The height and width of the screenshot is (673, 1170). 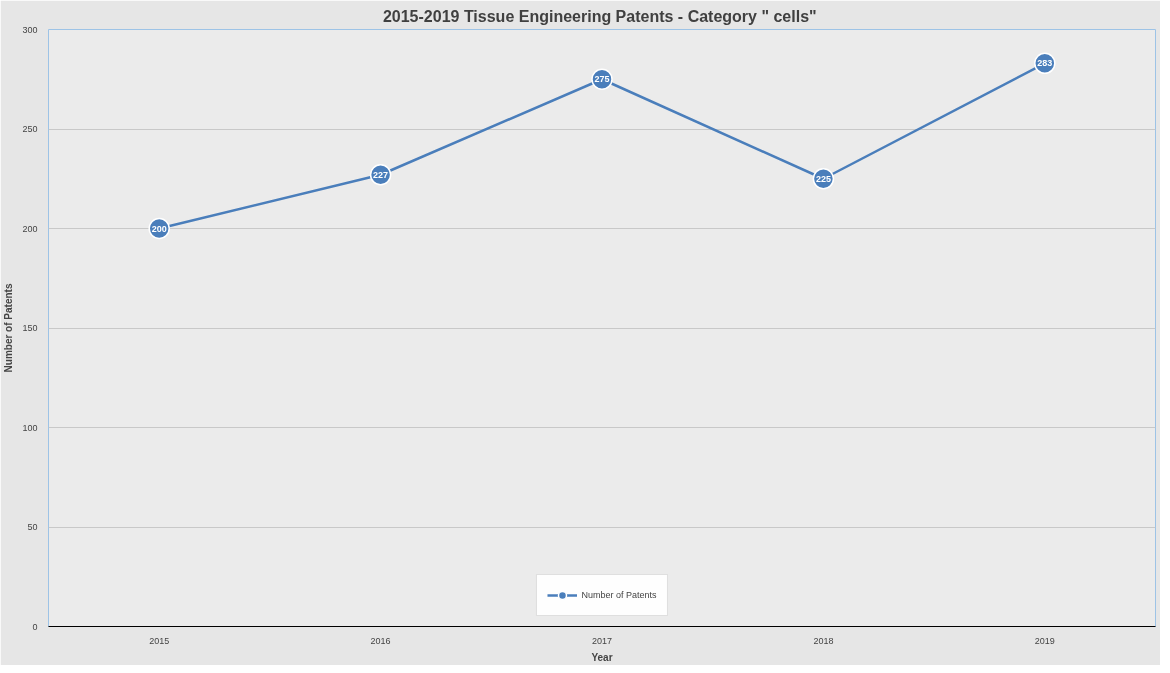 What do you see at coordinates (823, 640) in the screenshot?
I see `x-tick-label: 2018` at bounding box center [823, 640].